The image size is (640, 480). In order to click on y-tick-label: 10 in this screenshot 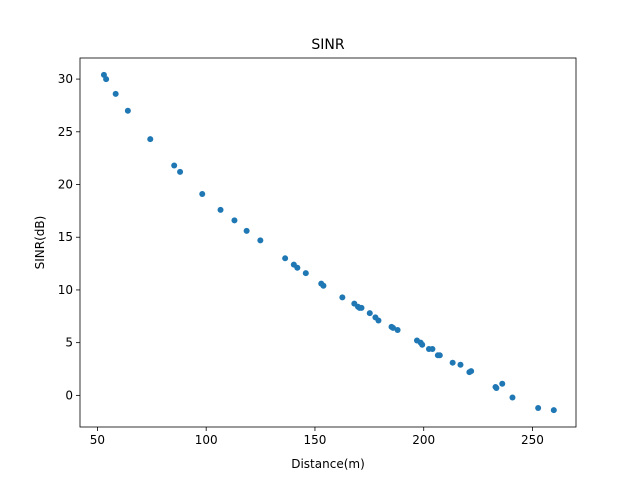, I will do `click(65, 290)`.